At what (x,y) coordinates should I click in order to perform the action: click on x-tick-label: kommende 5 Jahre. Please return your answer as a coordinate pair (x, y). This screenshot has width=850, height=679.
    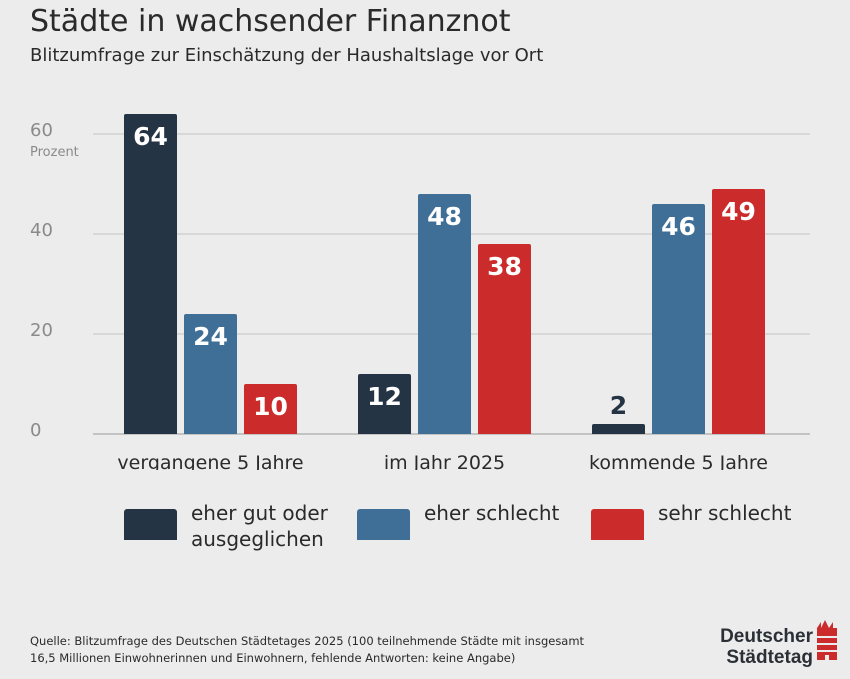
    Looking at the image, I should click on (678, 461).